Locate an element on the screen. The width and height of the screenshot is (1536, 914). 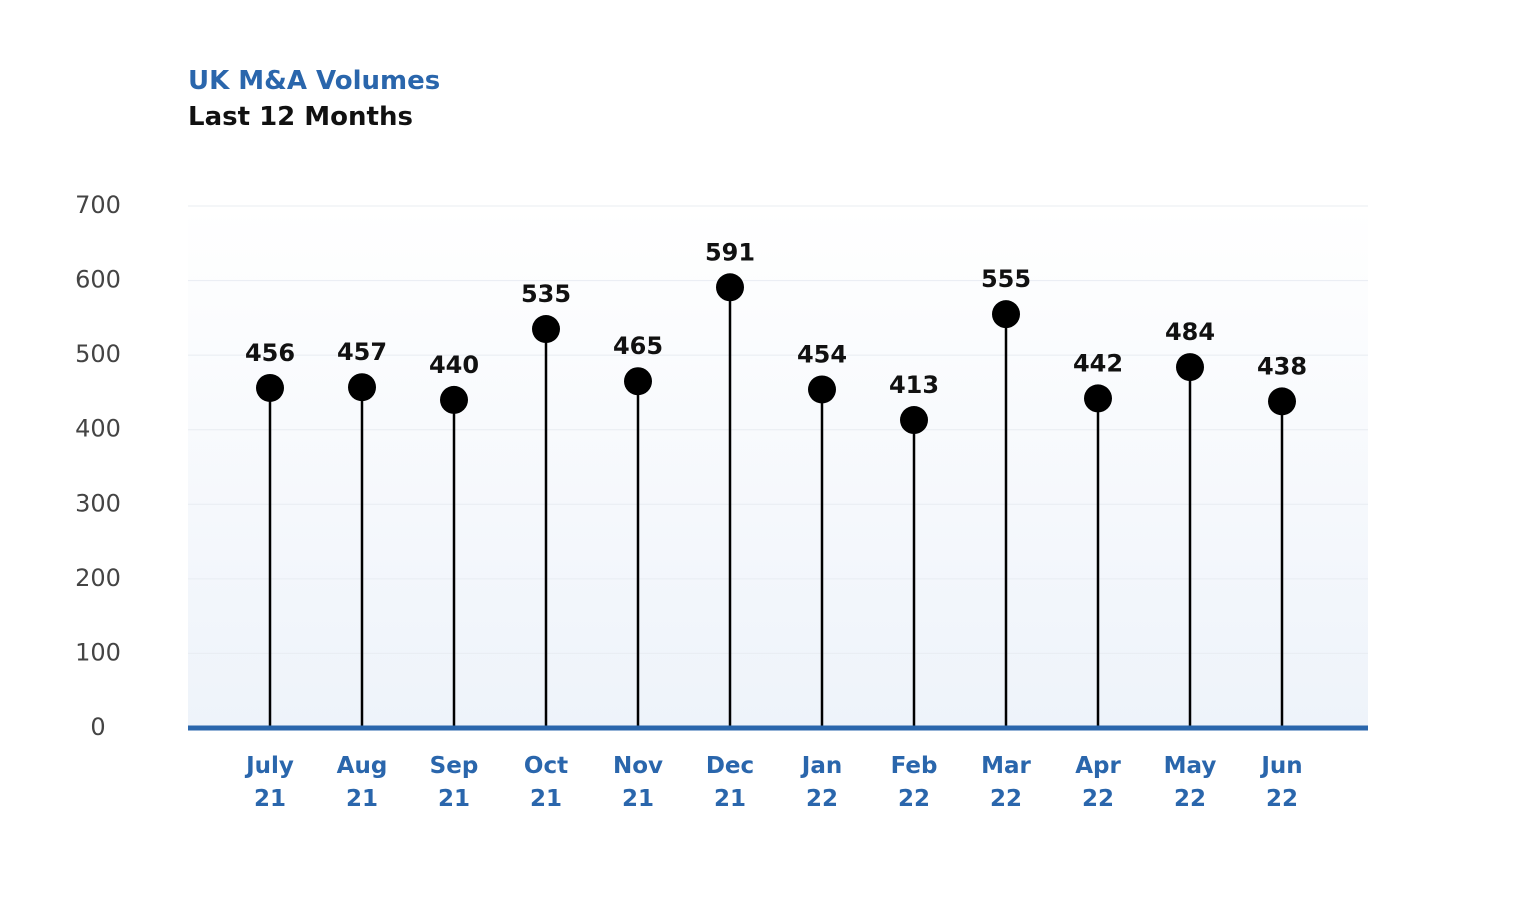
x-tick-label: Mar 22 is located at coordinates (1006, 782).